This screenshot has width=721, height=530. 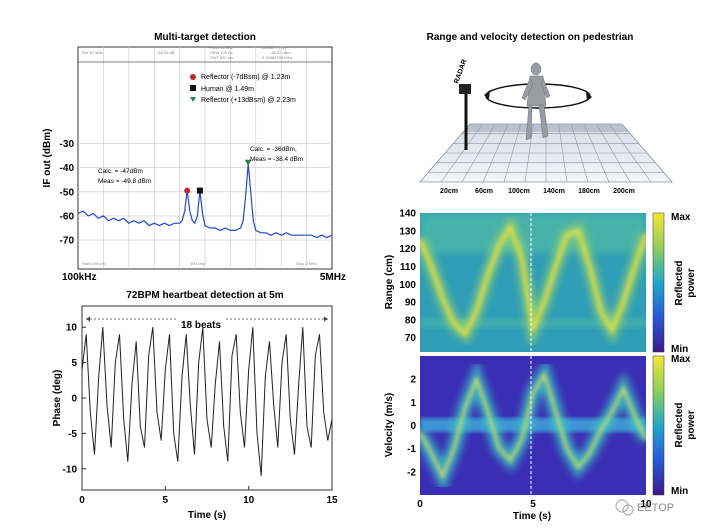 I want to click on instrument-text: Start 100 kHz, so click(x=94, y=263).